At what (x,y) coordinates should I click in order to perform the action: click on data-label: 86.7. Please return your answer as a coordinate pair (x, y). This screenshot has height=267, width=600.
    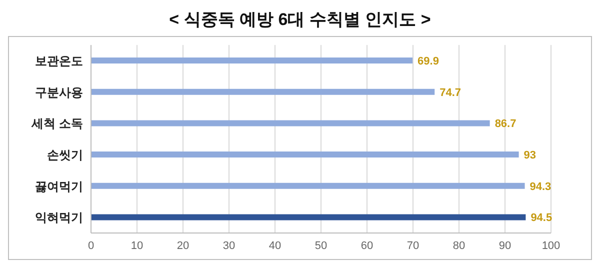
    Looking at the image, I should click on (505, 124).